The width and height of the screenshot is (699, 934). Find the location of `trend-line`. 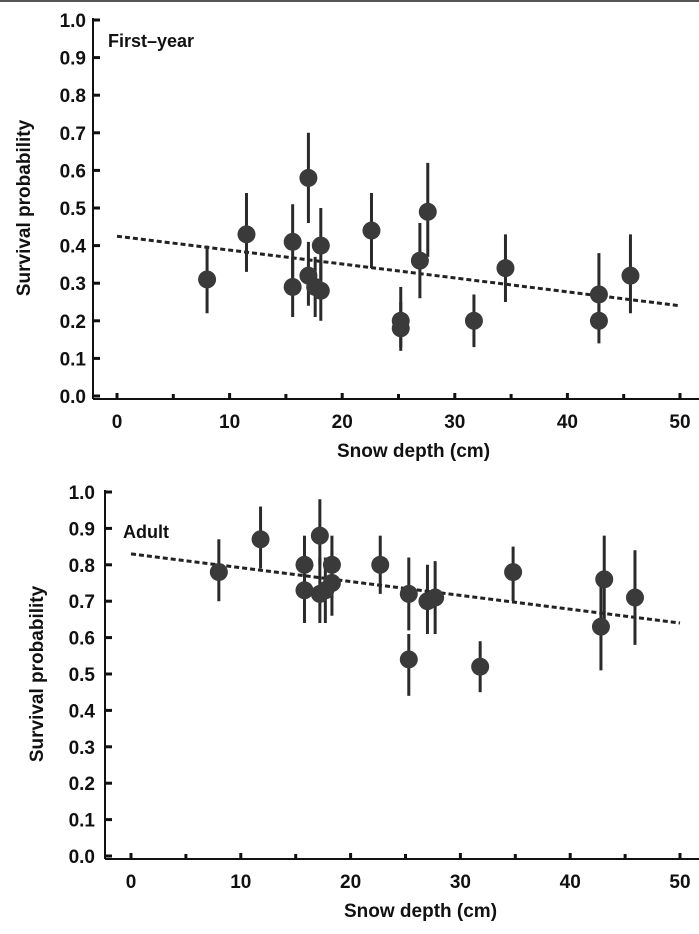

trend-line is located at coordinates (398, 271).